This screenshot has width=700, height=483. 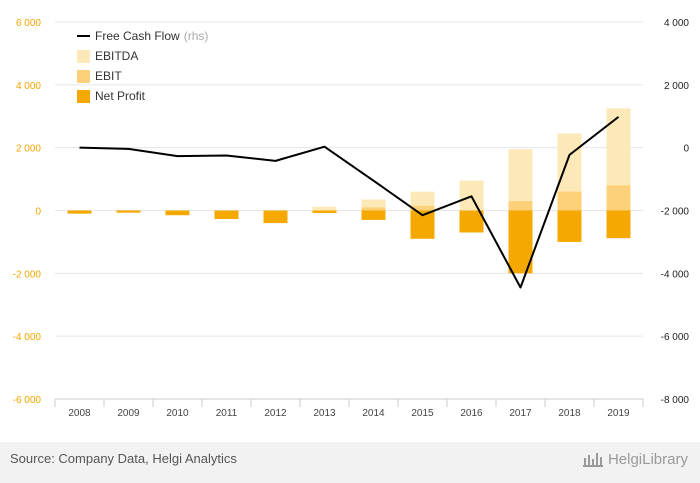 What do you see at coordinates (675, 400) in the screenshot?
I see `right-tick-label: -8 000` at bounding box center [675, 400].